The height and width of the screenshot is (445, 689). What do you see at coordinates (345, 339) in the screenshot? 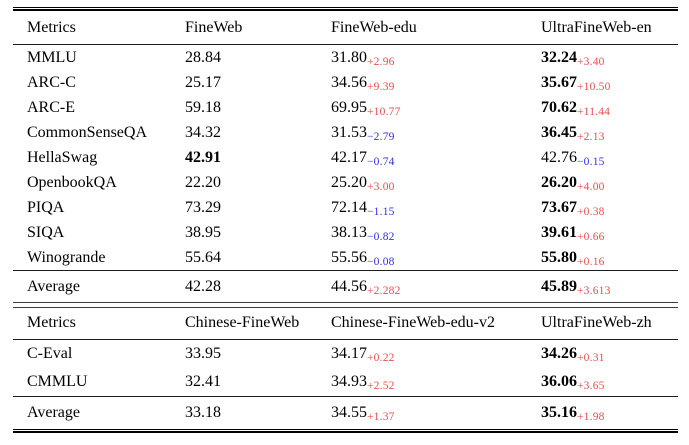
I see `table2-header-rule` at bounding box center [345, 339].